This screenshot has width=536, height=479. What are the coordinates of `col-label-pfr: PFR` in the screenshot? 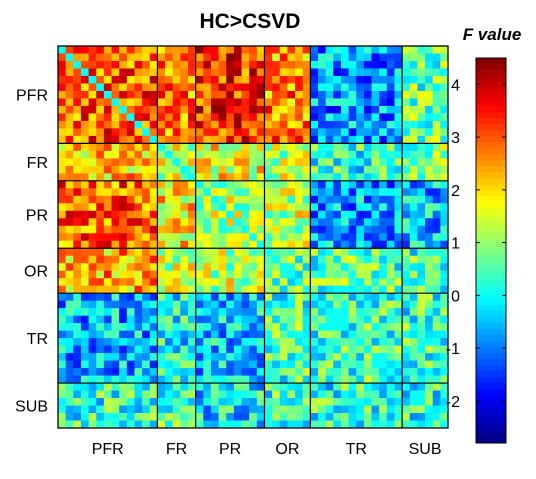 It's located at (108, 449).